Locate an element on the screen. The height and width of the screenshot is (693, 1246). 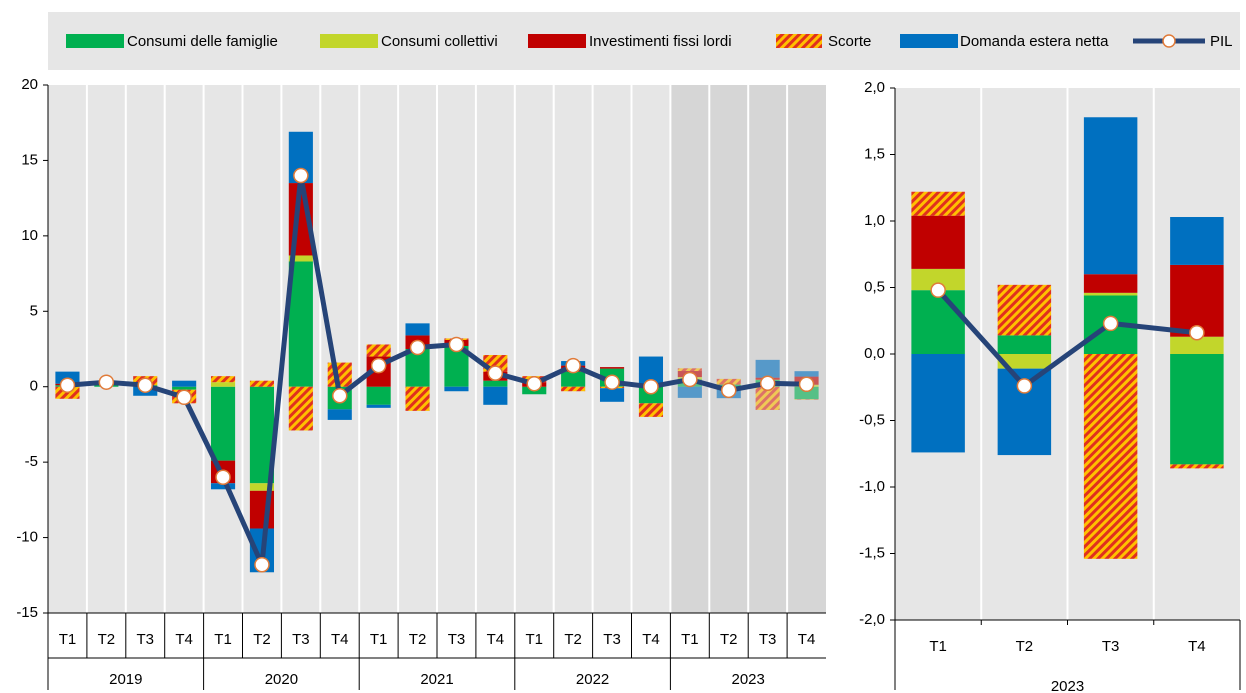
y-tick-label: 10 is located at coordinates (29, 235).